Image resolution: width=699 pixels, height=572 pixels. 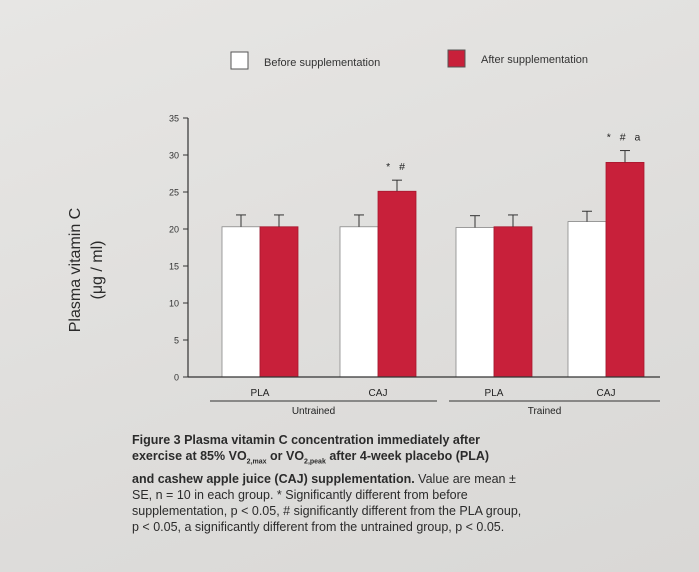 I want to click on legend-label-before: Before supplementation, so click(x=322, y=63).